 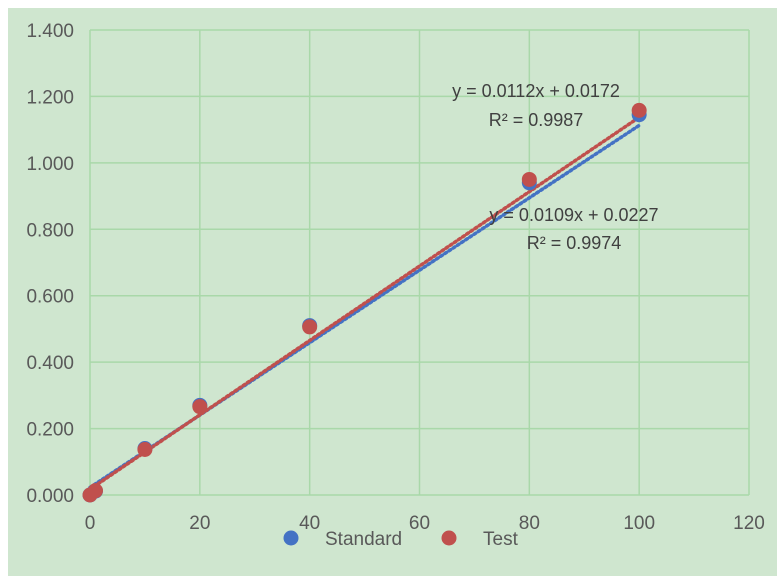 I want to click on x-tick-label: 80, so click(x=529, y=523).